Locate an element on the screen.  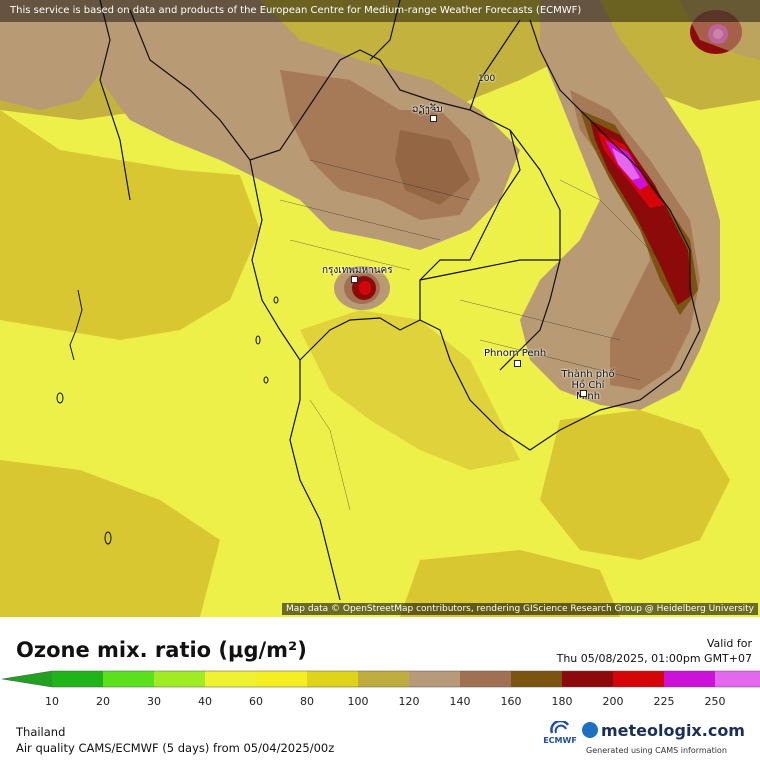
scale-tick-label: 10 is located at coordinates (52, 701).